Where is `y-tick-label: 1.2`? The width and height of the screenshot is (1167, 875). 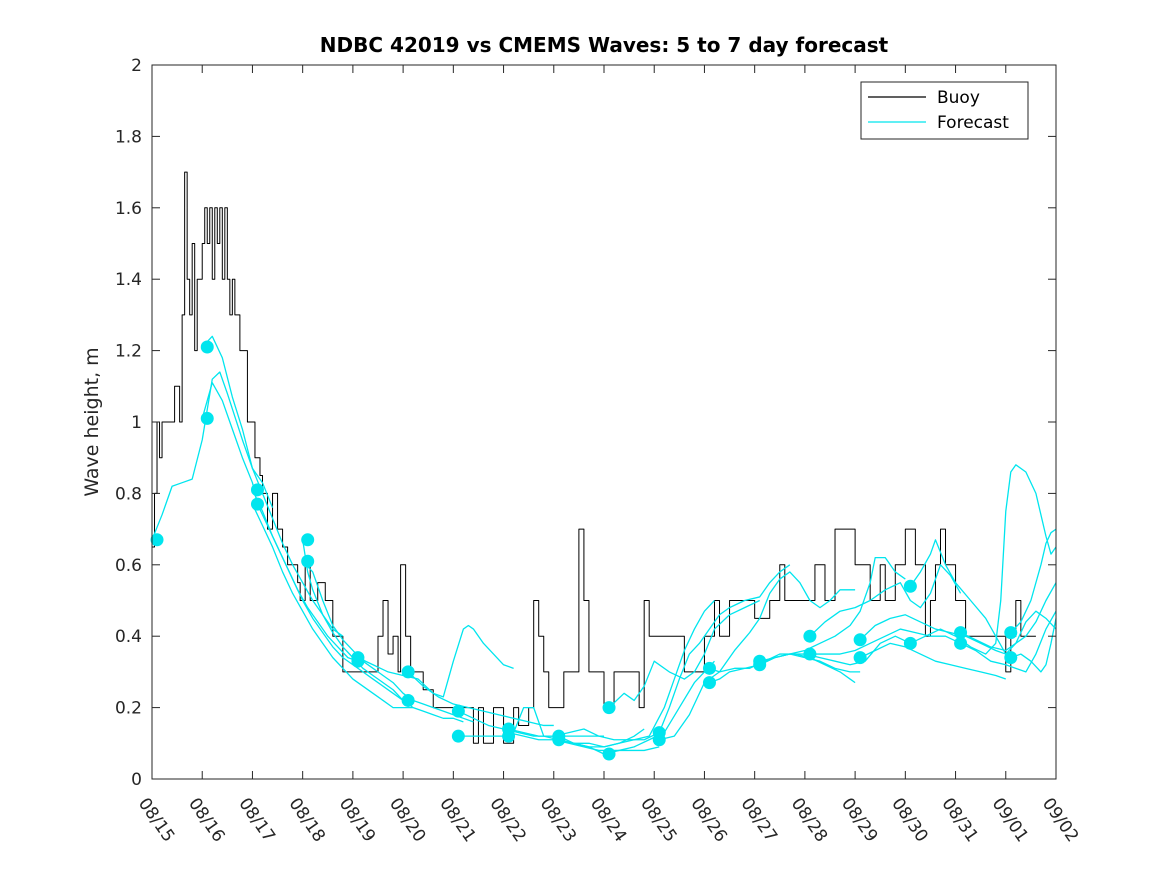
y-tick-label: 1.2 is located at coordinates (128, 352).